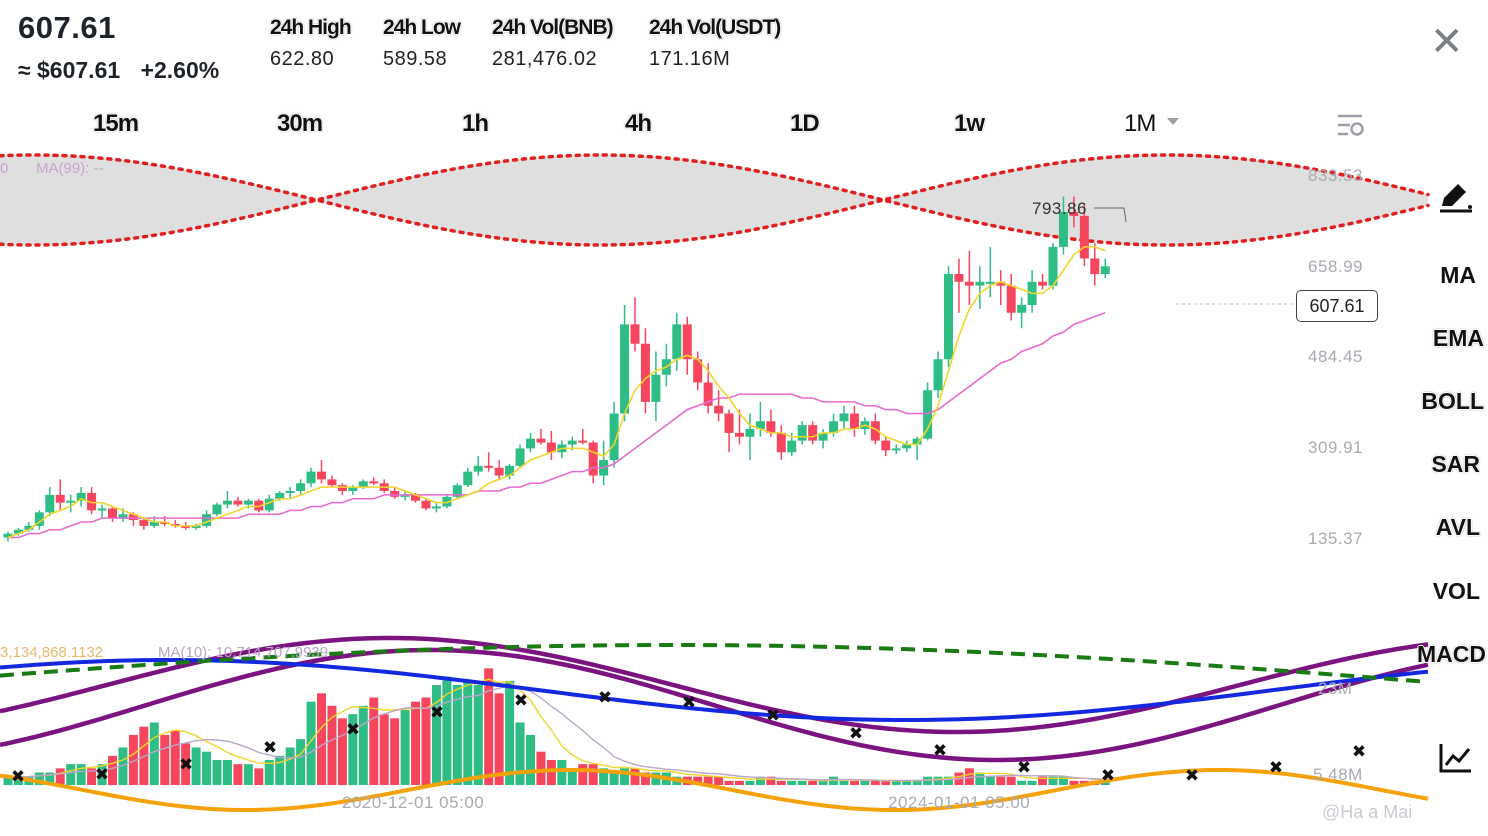  I want to click on tab-label: 1M, so click(1140, 123).